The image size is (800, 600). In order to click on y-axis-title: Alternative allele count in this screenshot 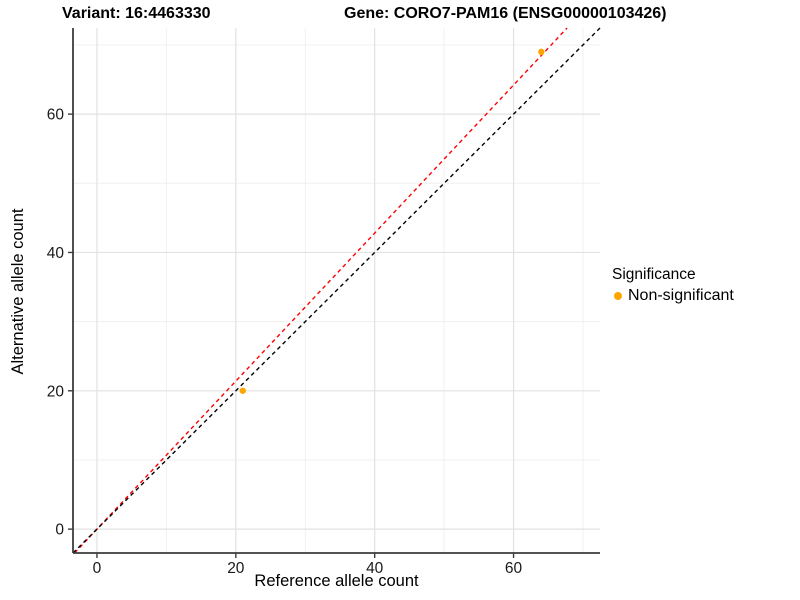, I will do `click(18, 291)`.